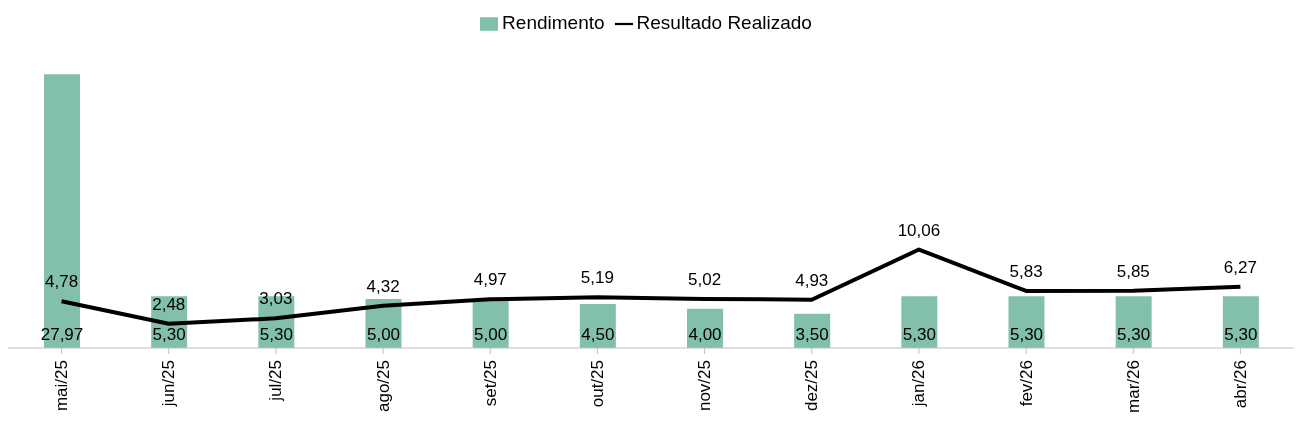 This screenshot has height=432, width=1302. What do you see at coordinates (1026, 383) in the screenshot?
I see `x-tick-label: fev/26` at bounding box center [1026, 383].